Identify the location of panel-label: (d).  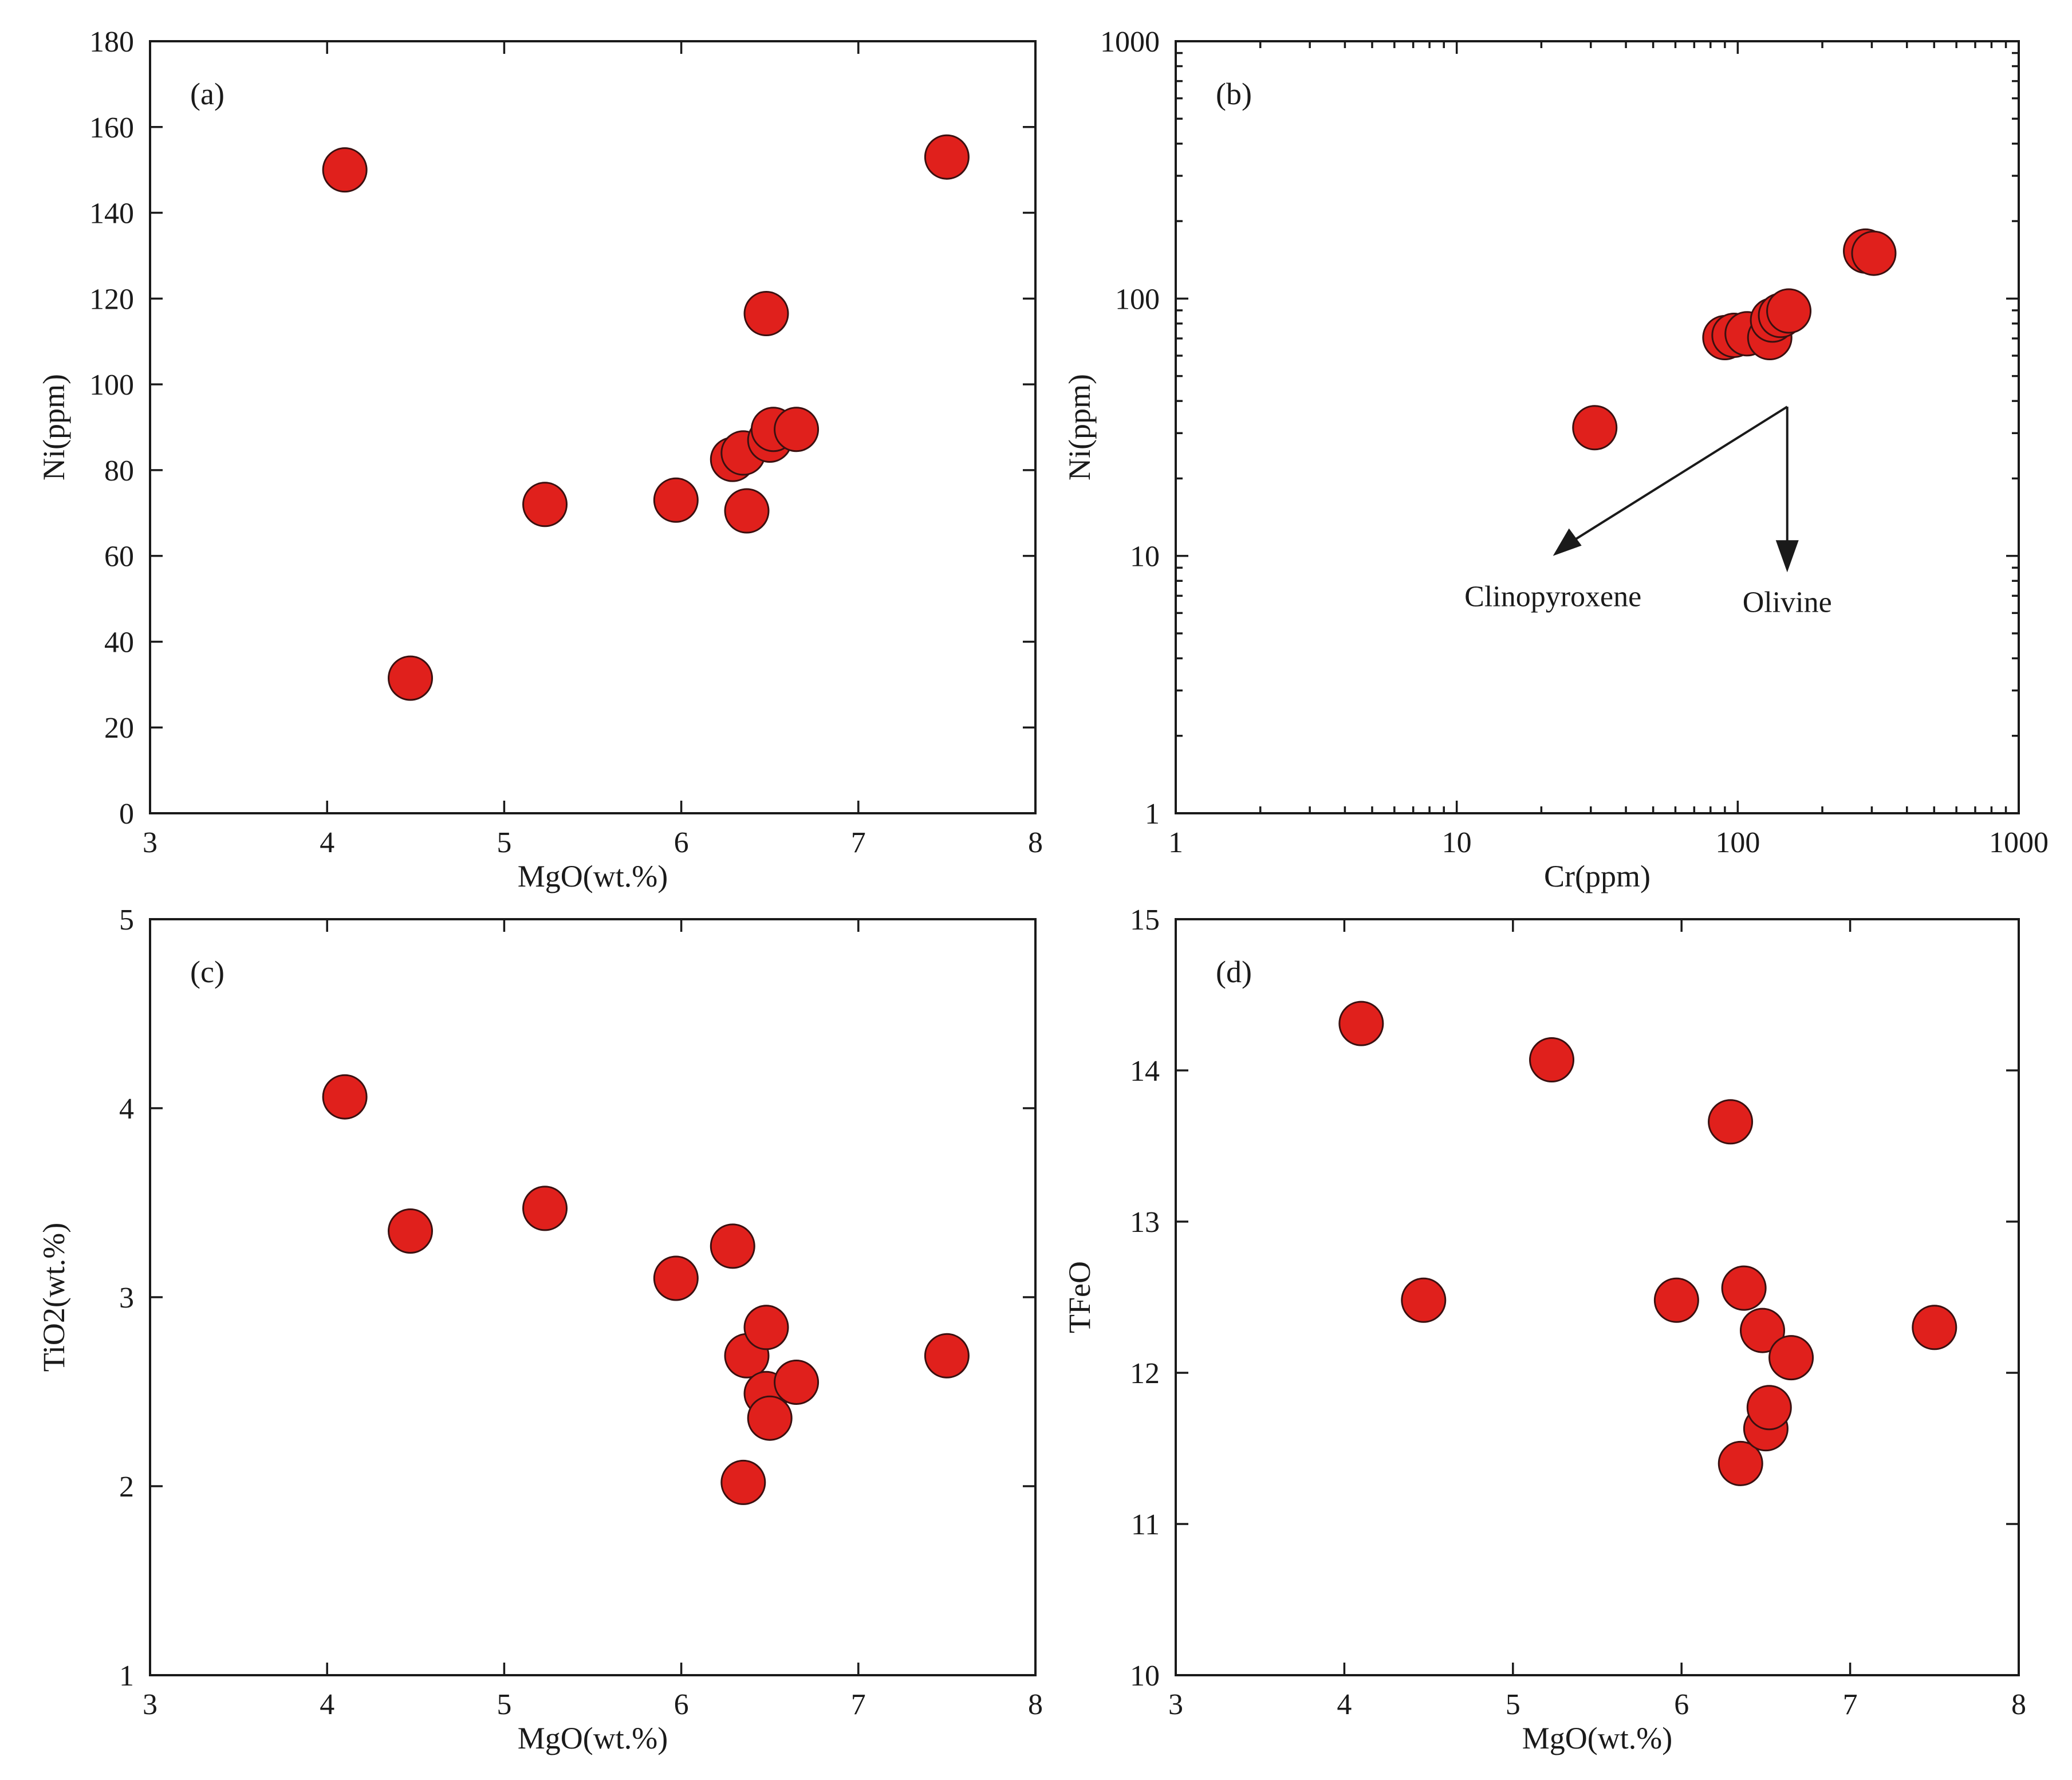
(1234, 972).